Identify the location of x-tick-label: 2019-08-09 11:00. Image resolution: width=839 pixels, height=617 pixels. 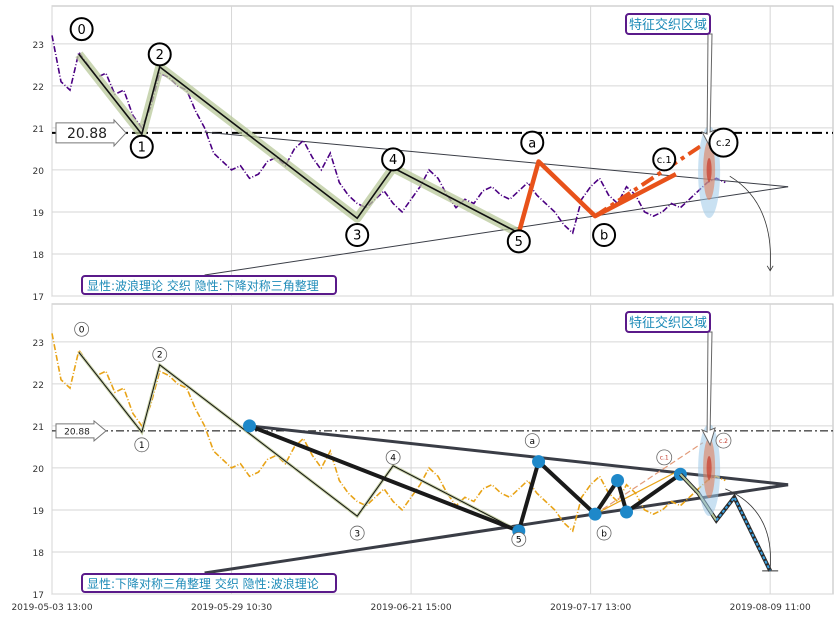
(770, 608).